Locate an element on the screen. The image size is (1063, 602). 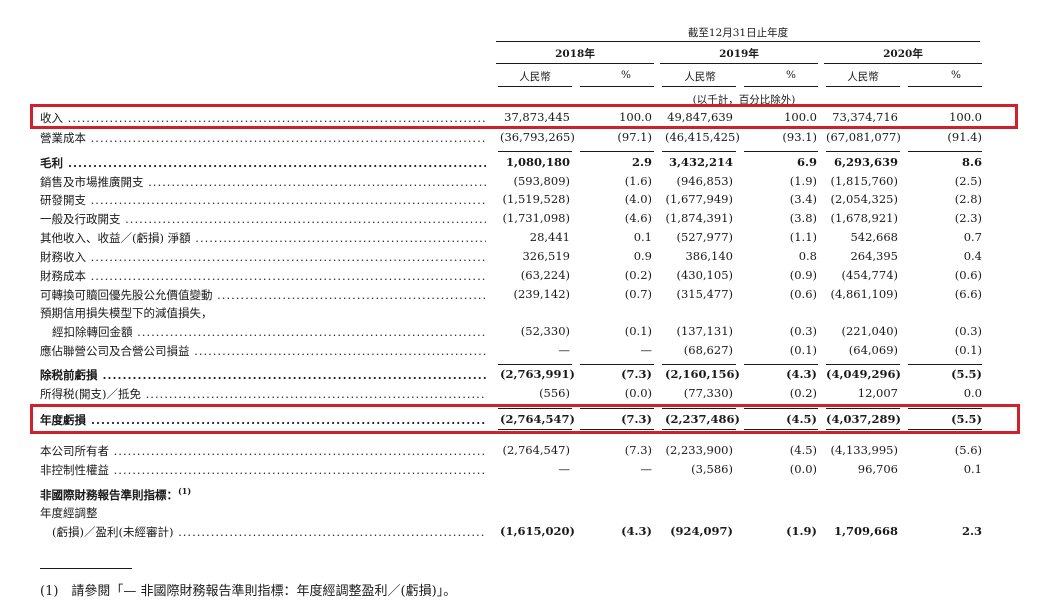
rmb-2020-value: 264,395 is located at coordinates (874, 256).